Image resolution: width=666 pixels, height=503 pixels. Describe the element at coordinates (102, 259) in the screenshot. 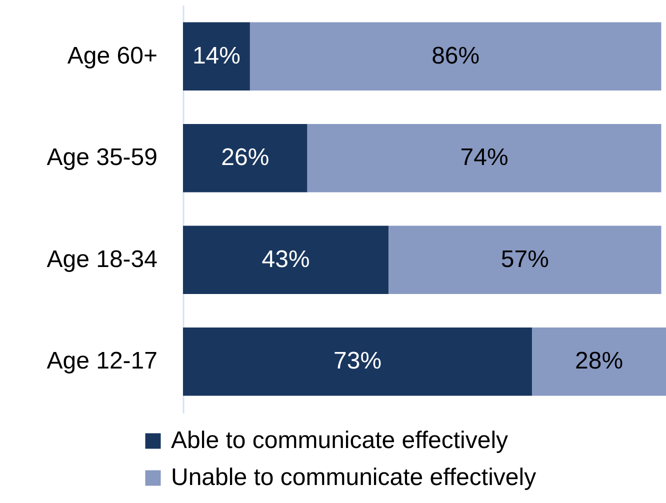

I see `y-tick-label: Age 18-34` at that location.